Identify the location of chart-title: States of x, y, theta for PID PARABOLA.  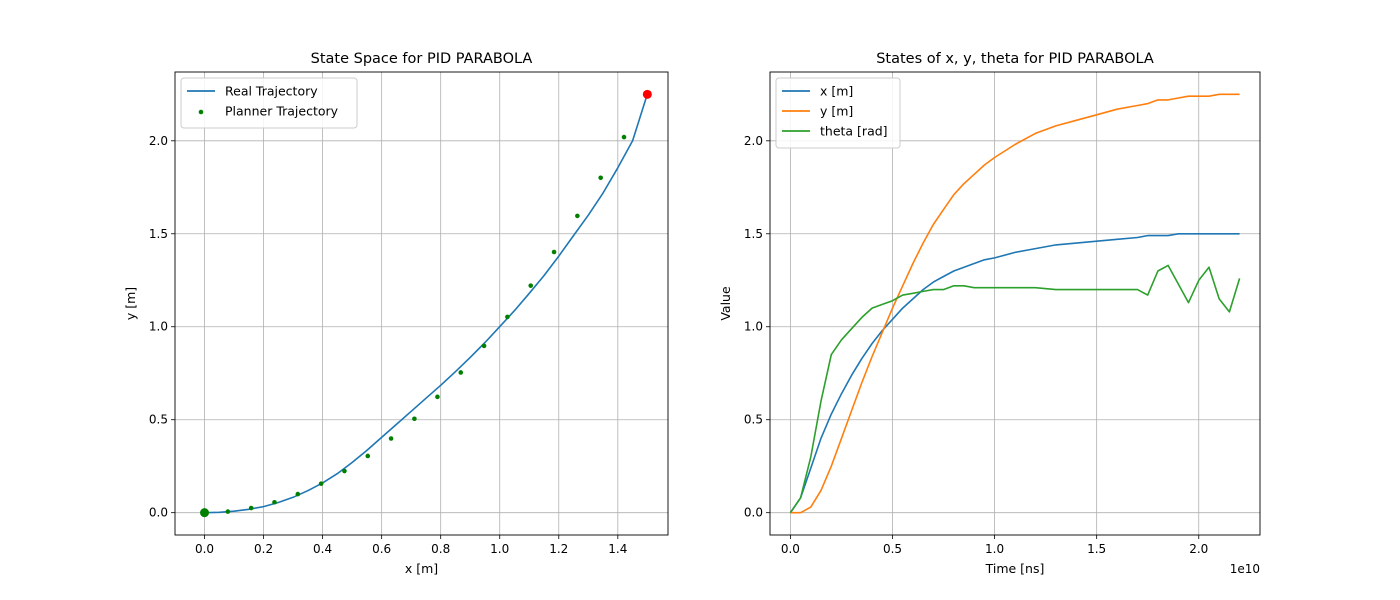
(1015, 59).